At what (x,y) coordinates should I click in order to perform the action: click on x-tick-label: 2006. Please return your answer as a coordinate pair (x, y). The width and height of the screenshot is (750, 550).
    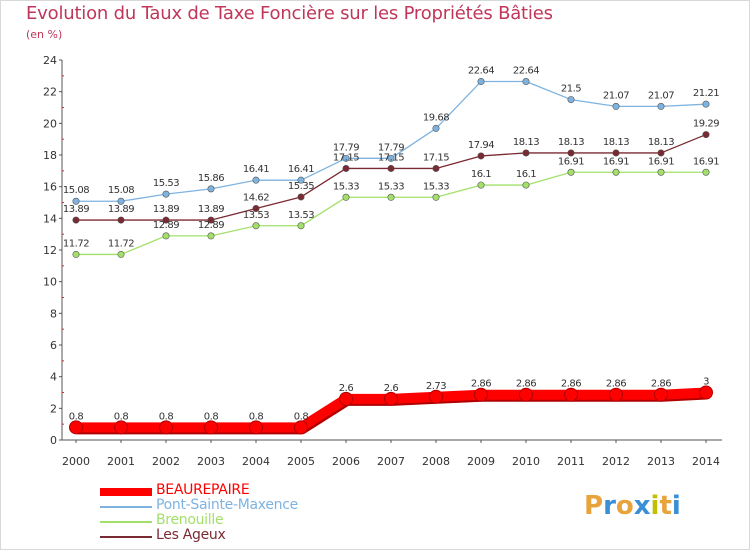
    Looking at the image, I should click on (346, 461).